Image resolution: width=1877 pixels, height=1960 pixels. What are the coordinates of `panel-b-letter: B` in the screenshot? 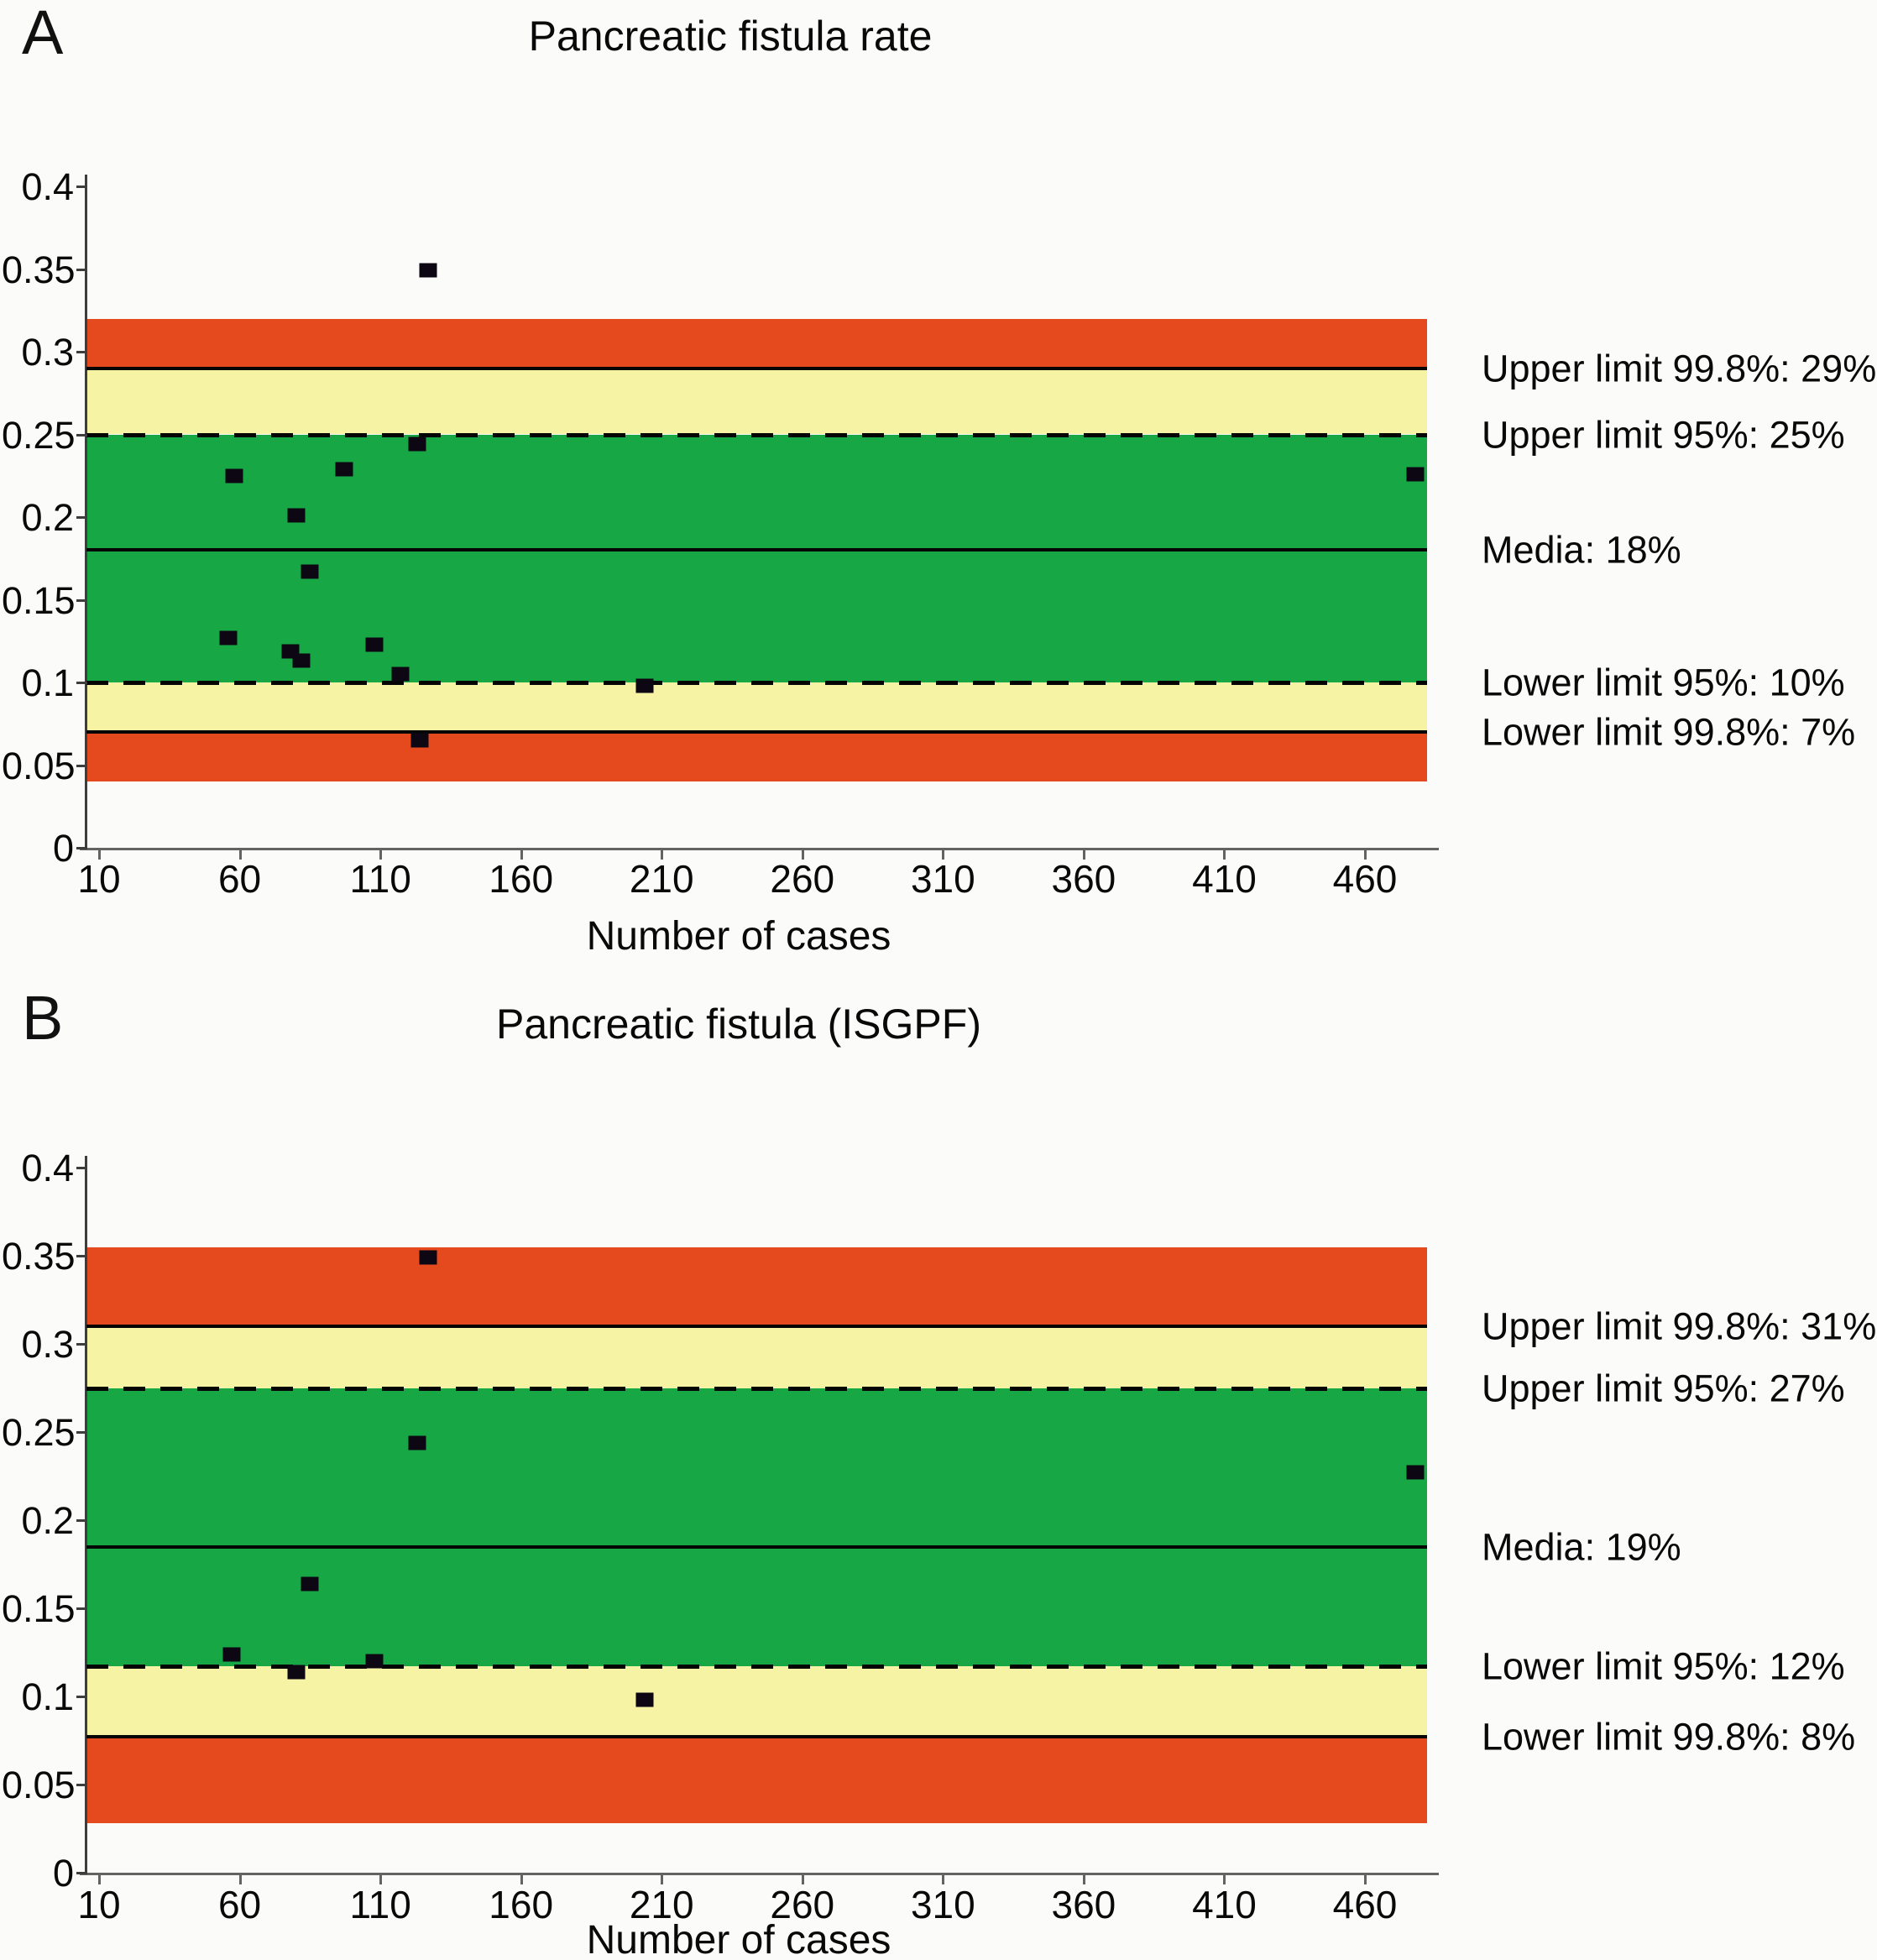 It's located at (43, 1018).